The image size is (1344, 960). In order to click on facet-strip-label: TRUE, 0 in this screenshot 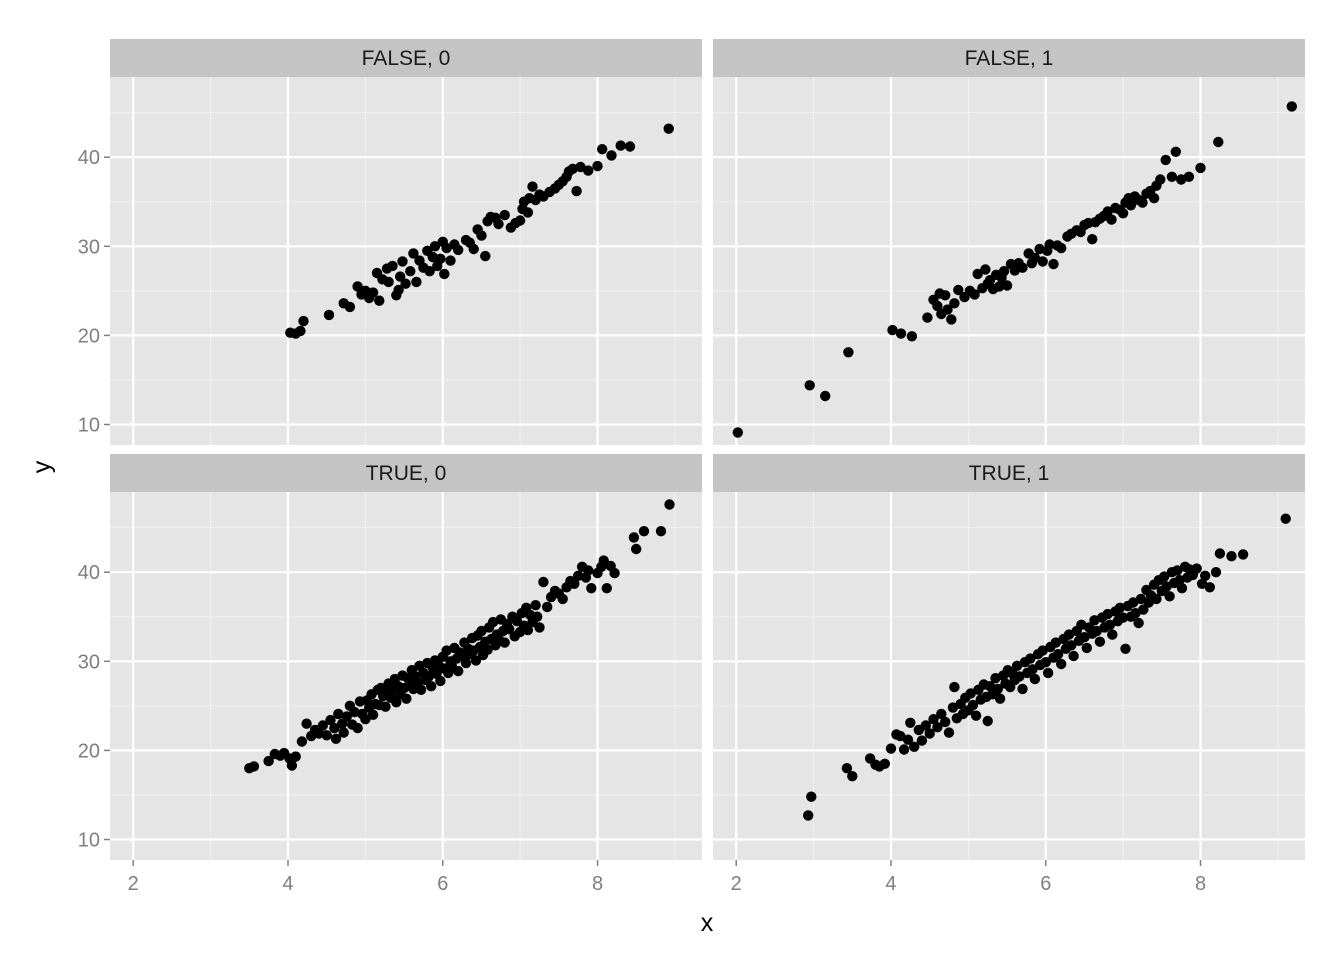, I will do `click(406, 473)`.